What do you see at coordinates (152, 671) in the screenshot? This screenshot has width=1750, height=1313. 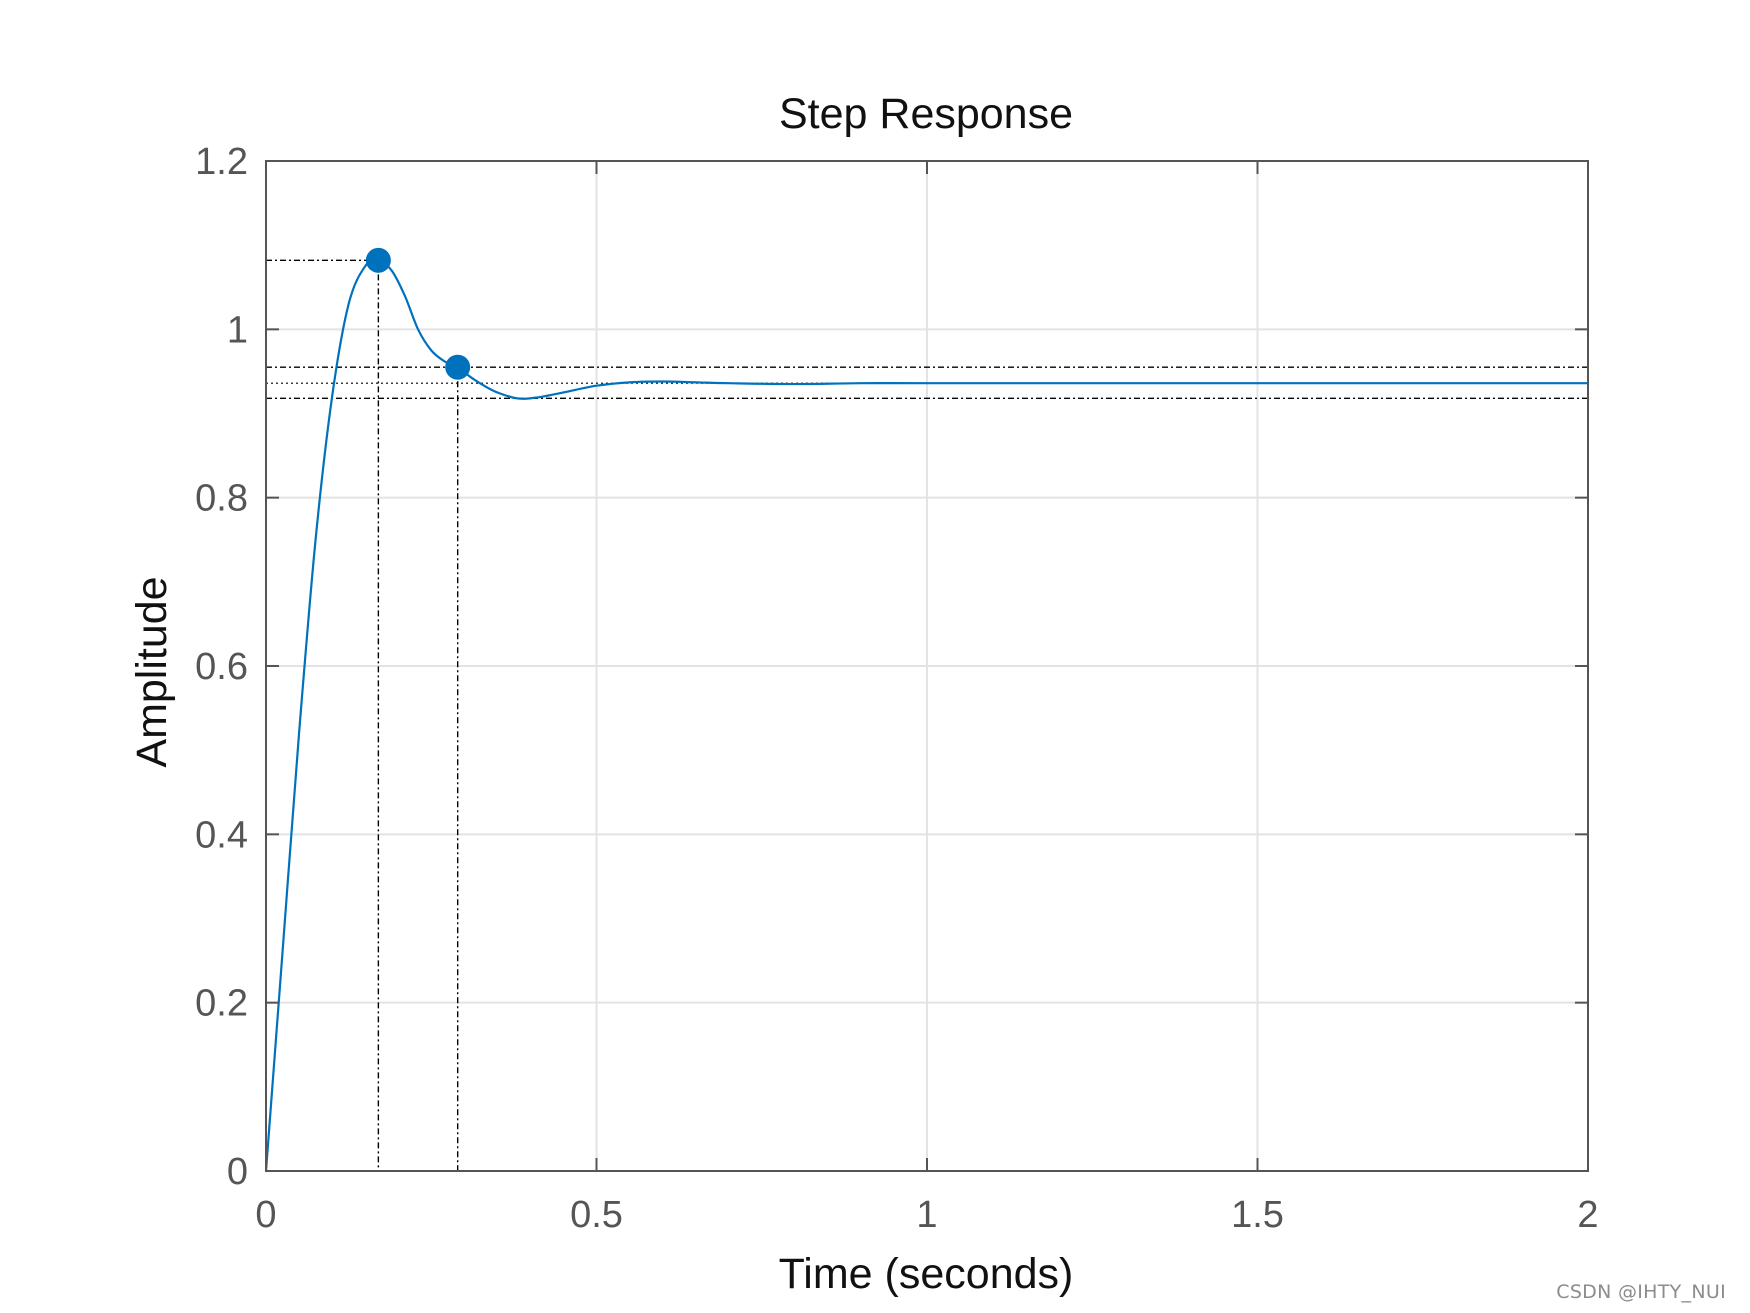 I see `y-axis-label: Amplitude` at bounding box center [152, 671].